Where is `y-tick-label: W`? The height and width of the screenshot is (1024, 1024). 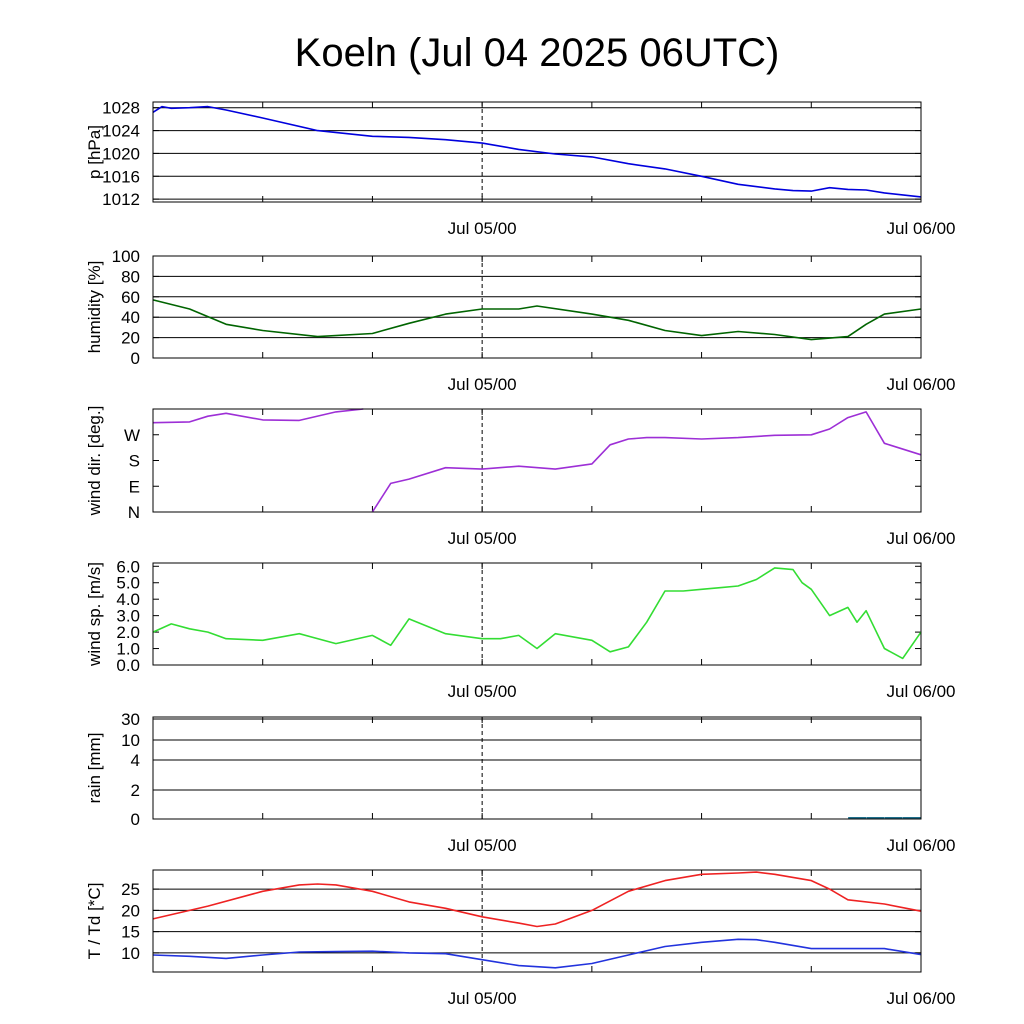
y-tick-label: W is located at coordinates (132, 435).